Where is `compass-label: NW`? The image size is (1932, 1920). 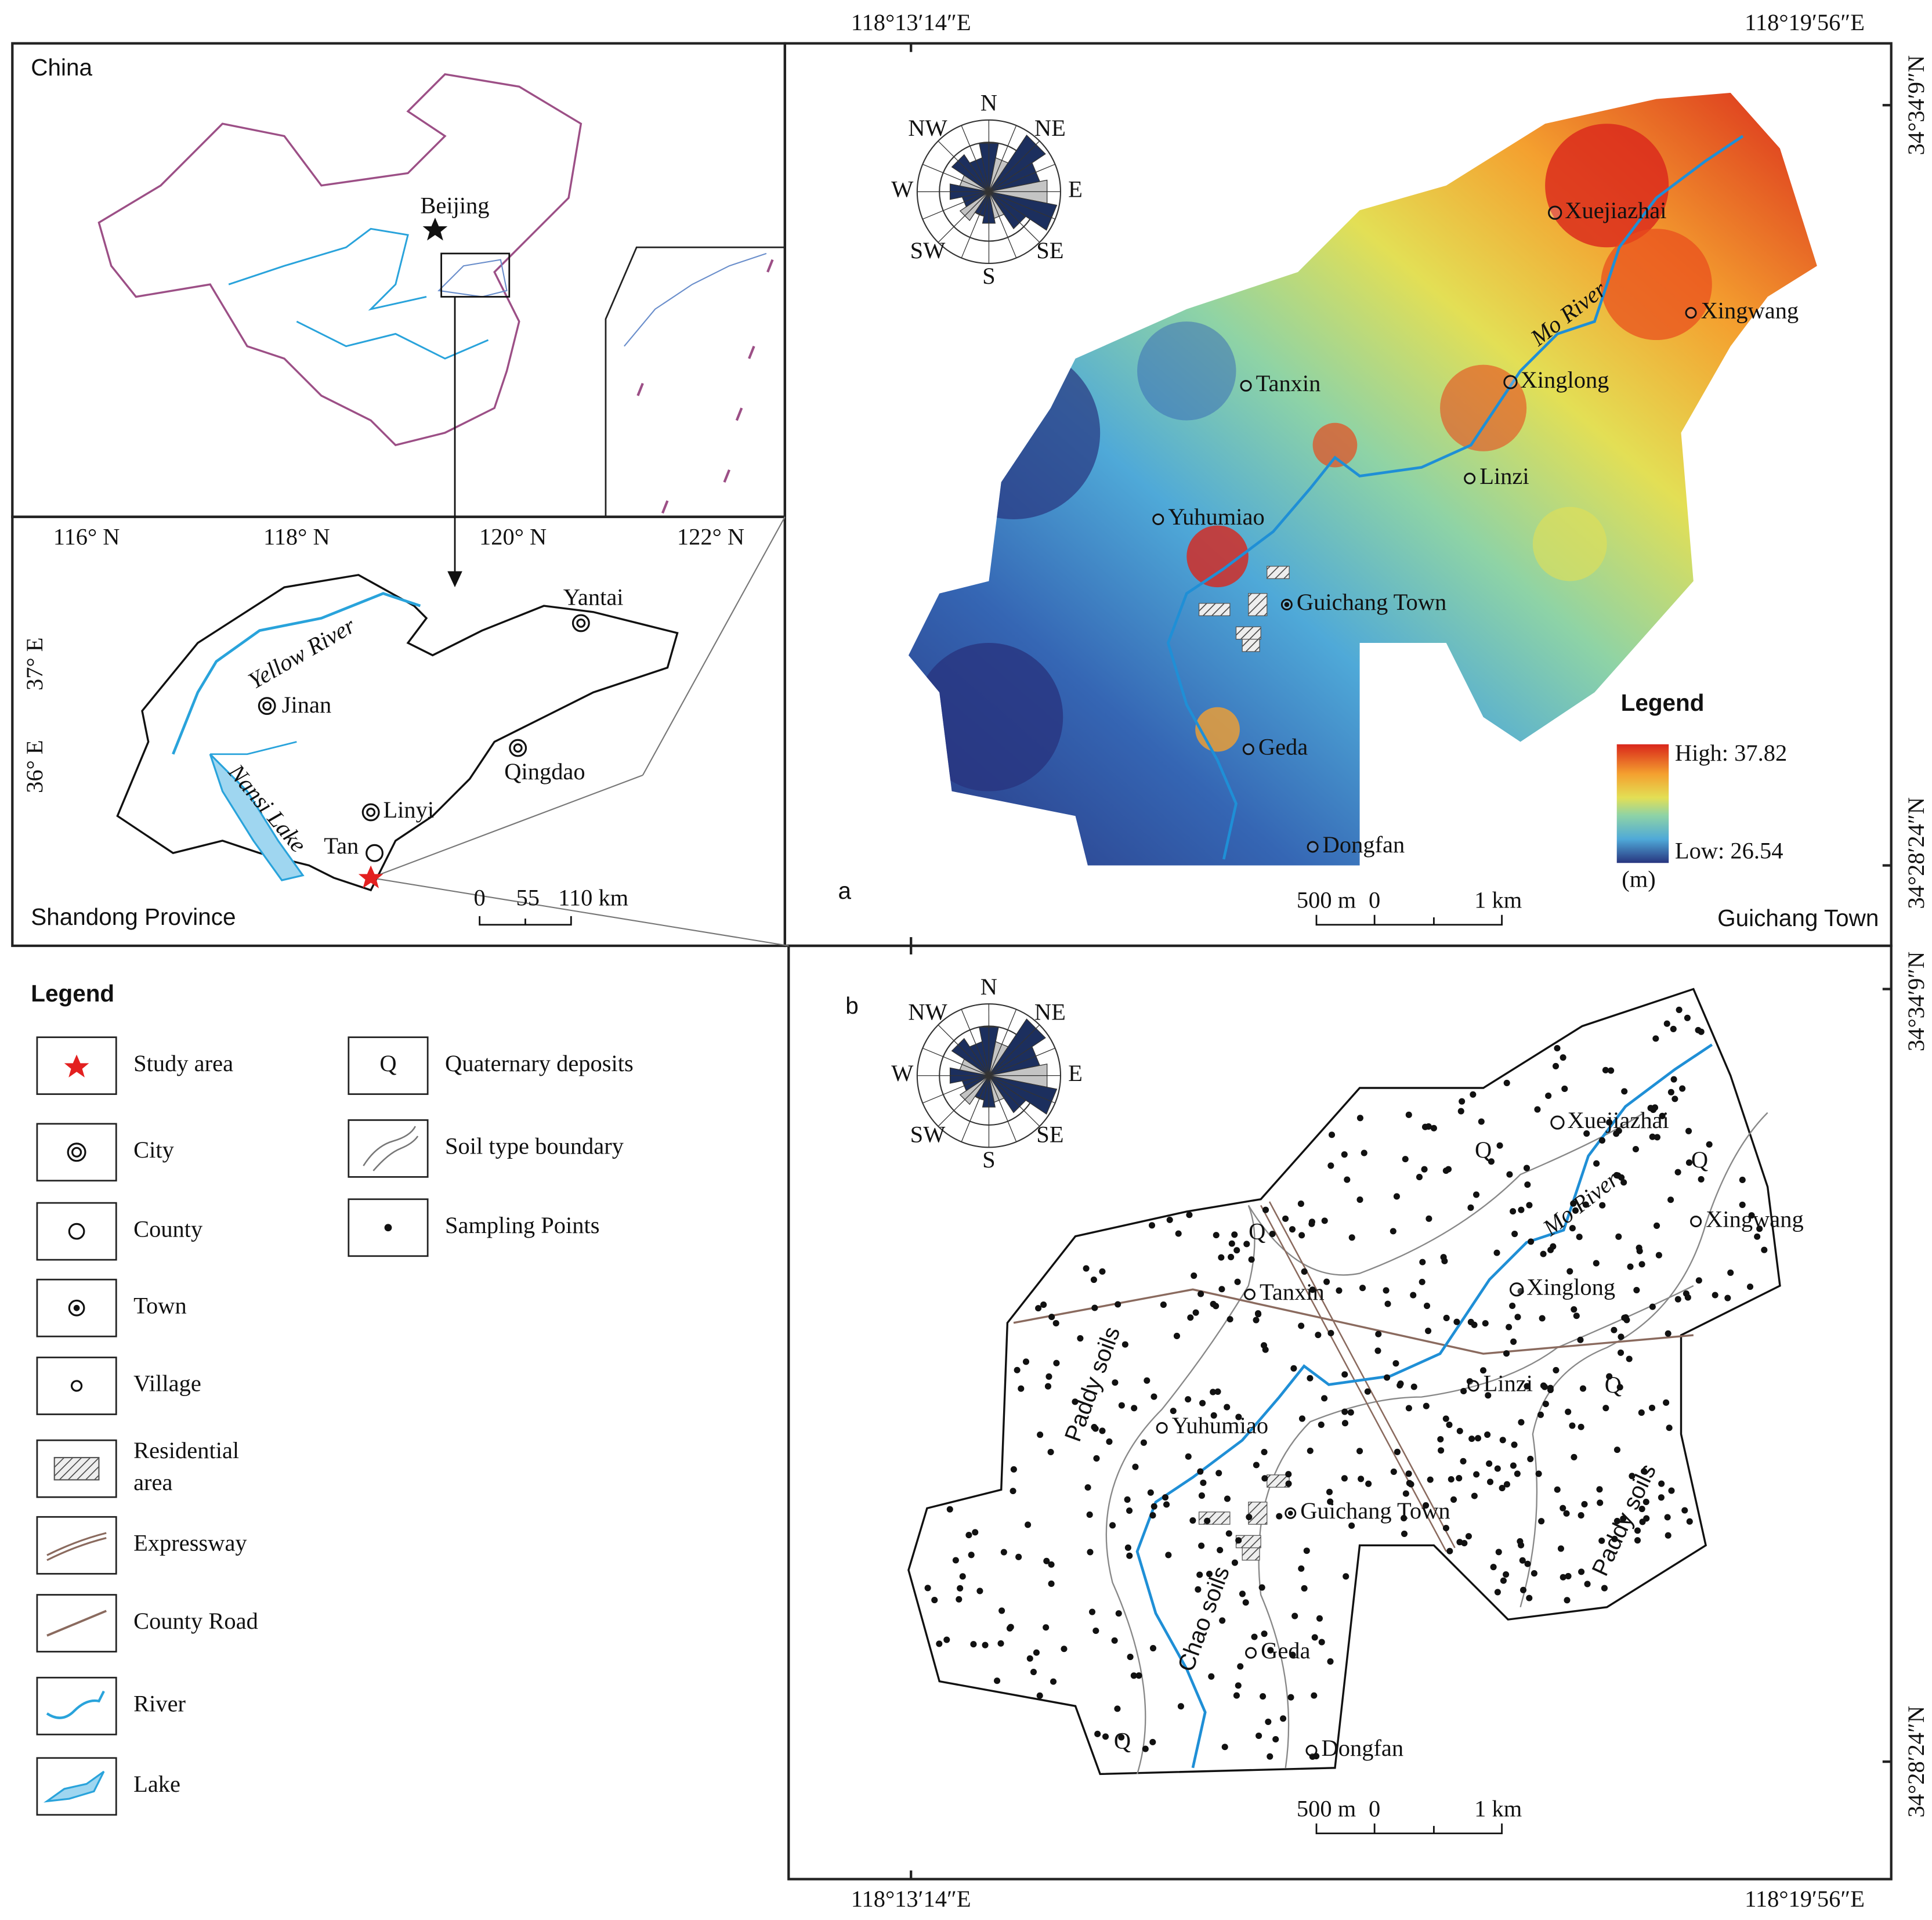 compass-label: NW is located at coordinates (927, 1012).